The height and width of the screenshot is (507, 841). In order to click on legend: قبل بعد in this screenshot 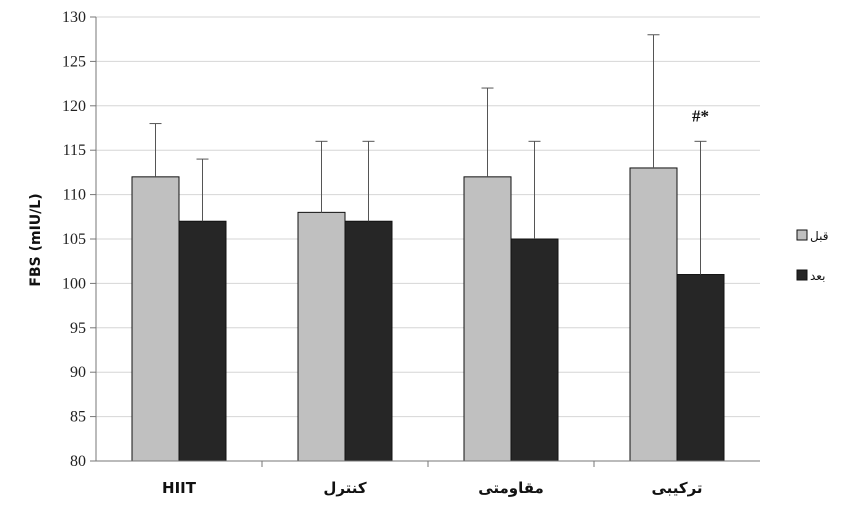, I will do `click(812, 256)`.